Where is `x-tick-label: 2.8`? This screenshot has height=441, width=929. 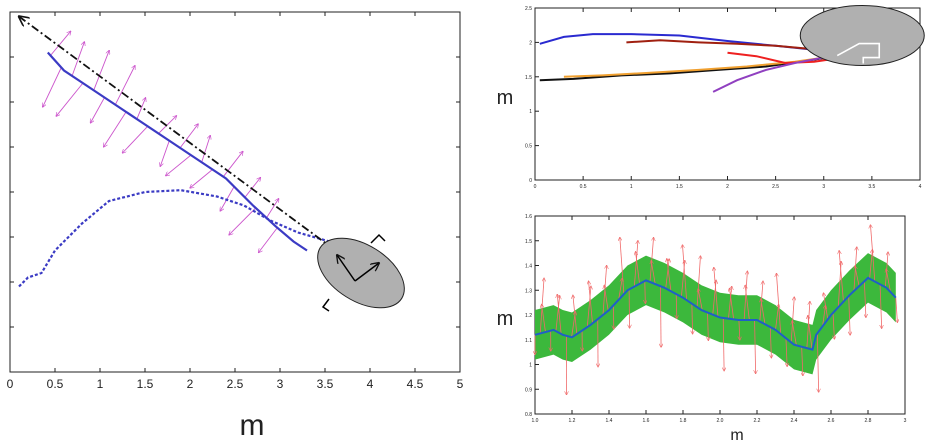 x-tick-label: 2.8 is located at coordinates (868, 421).